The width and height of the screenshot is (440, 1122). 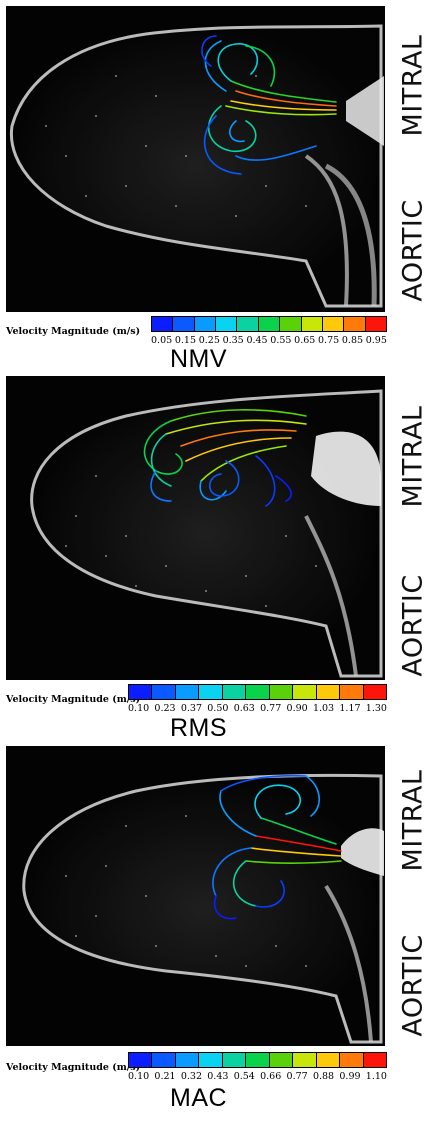 What do you see at coordinates (269, 340) in the screenshot?
I see `colorbar-ticks: 0.05 0.15 0.25 0.35 0.45 0.55 0.65 0.75 0.85 0.95` at bounding box center [269, 340].